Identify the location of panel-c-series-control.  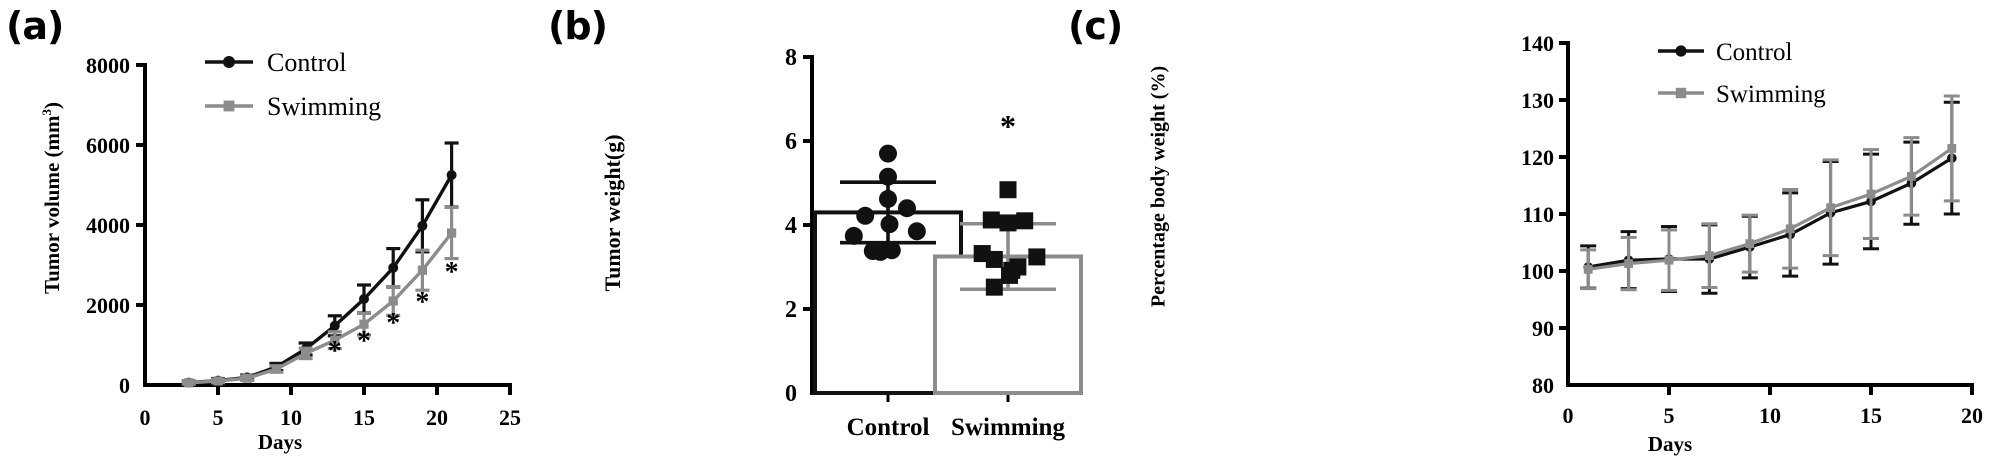
(1770, 197).